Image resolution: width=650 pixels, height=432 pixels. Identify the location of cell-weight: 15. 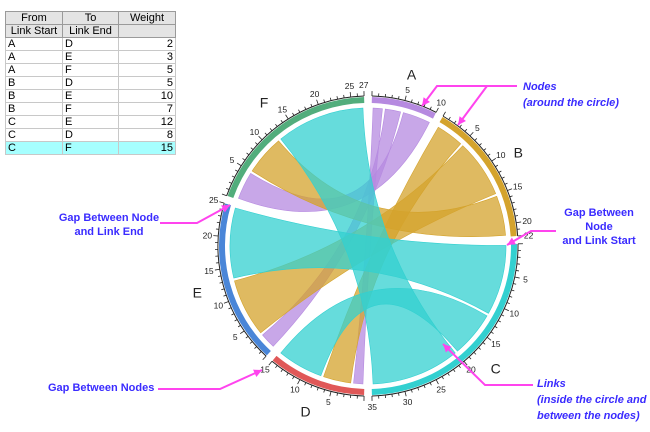
(147, 148).